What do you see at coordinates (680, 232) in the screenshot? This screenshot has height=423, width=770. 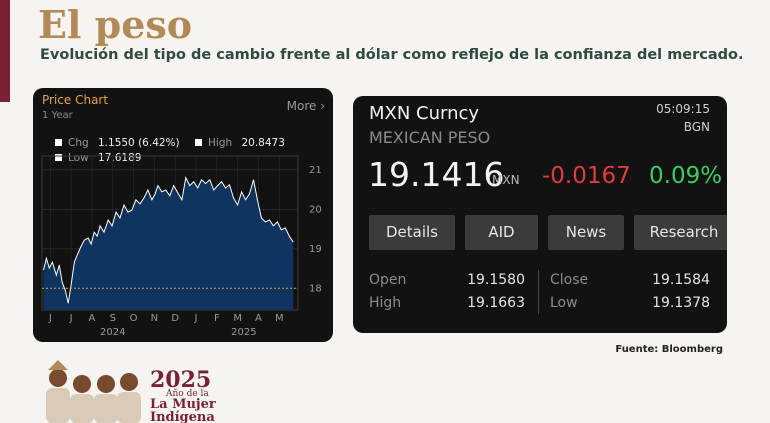 I see `button: Research` at bounding box center [680, 232].